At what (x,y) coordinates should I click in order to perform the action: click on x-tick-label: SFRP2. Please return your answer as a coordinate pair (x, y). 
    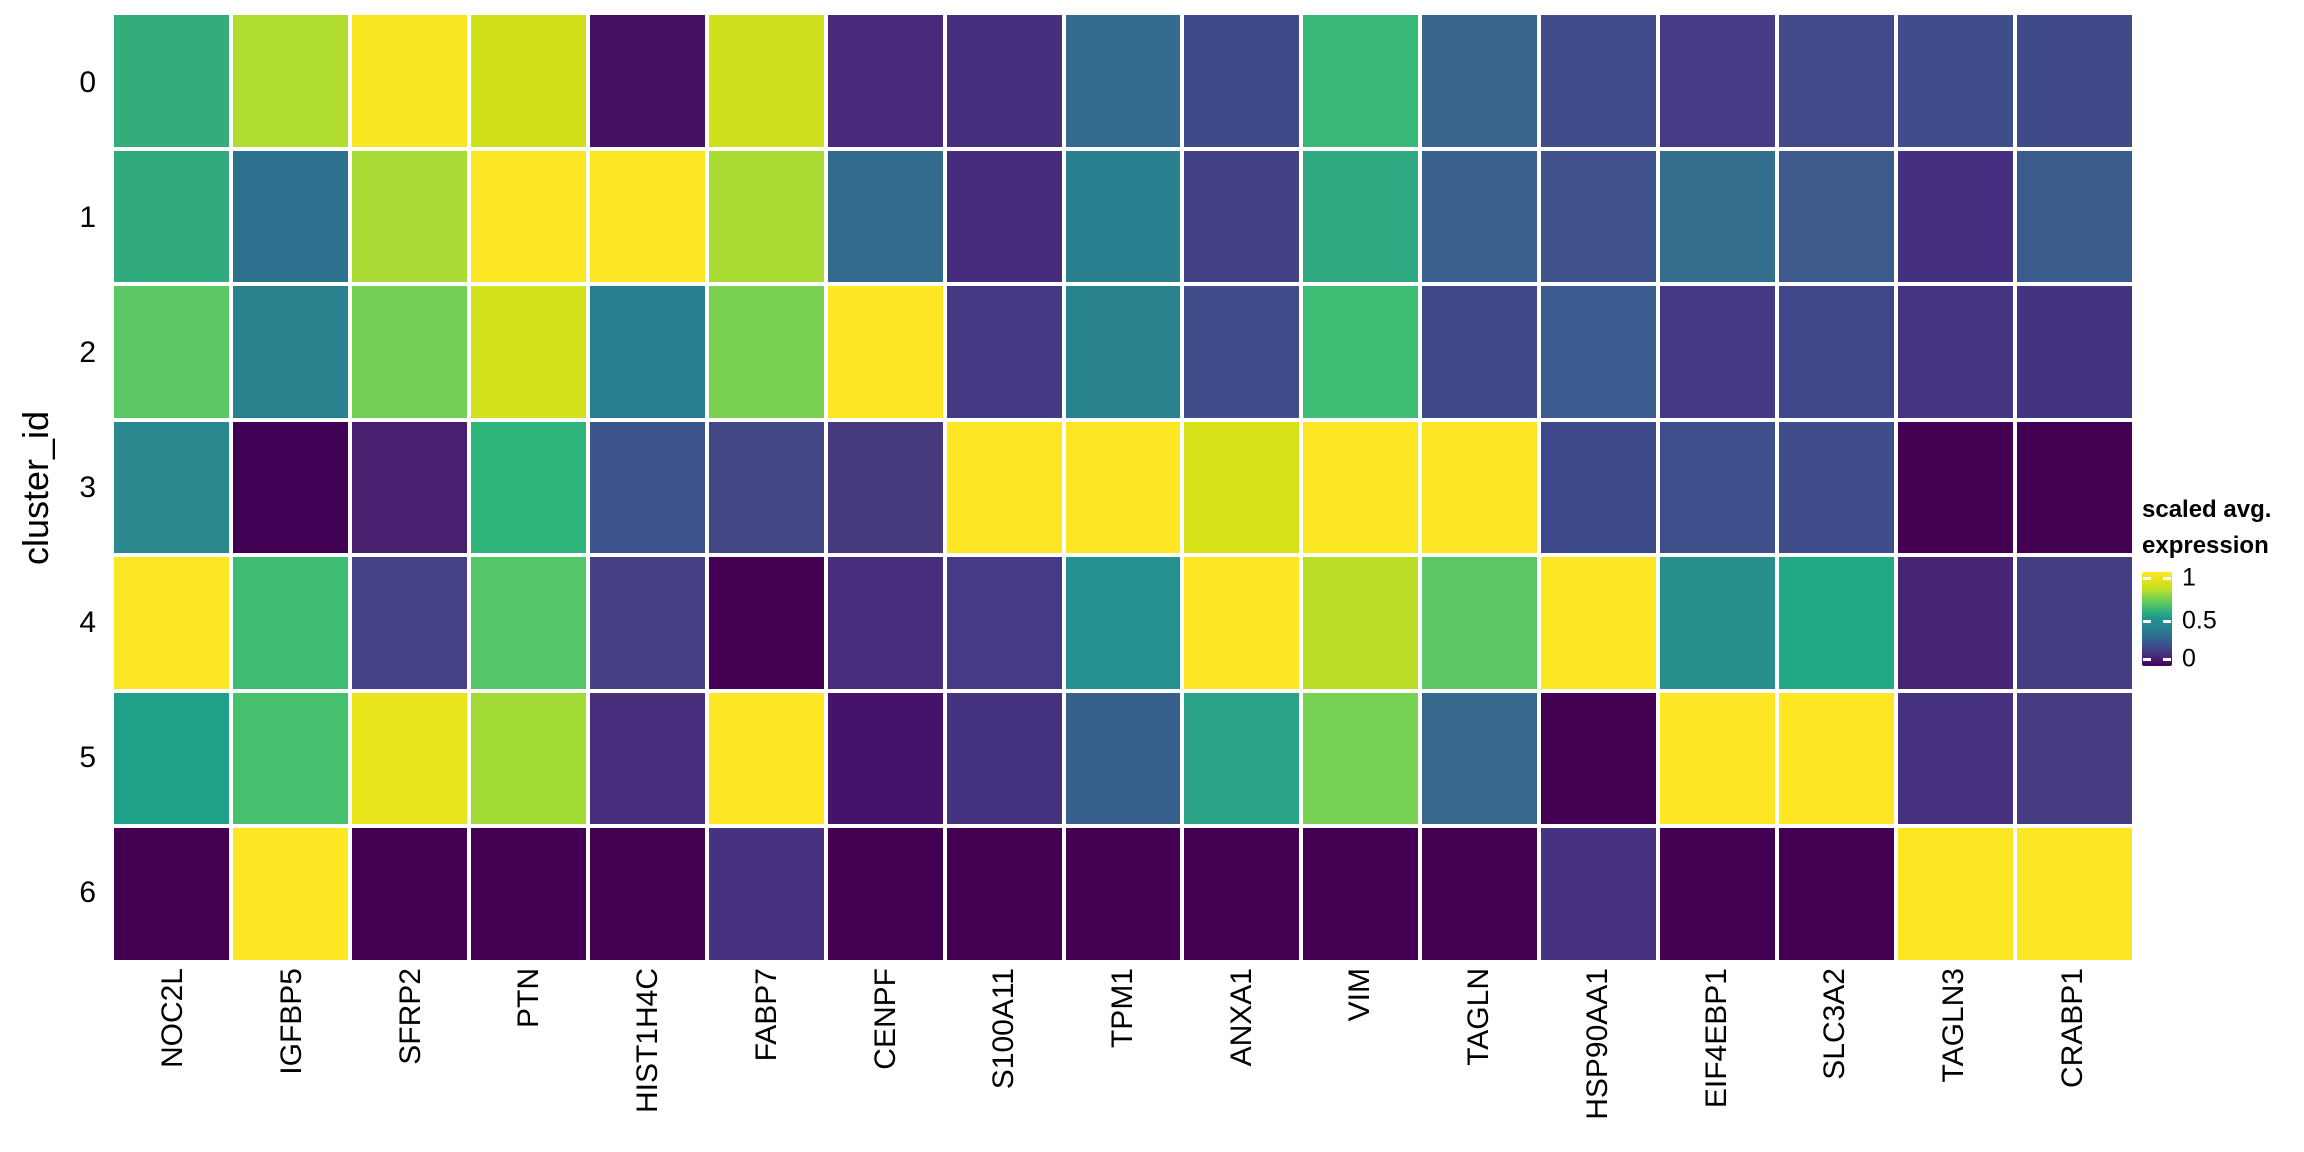
    Looking at the image, I should click on (410, 1016).